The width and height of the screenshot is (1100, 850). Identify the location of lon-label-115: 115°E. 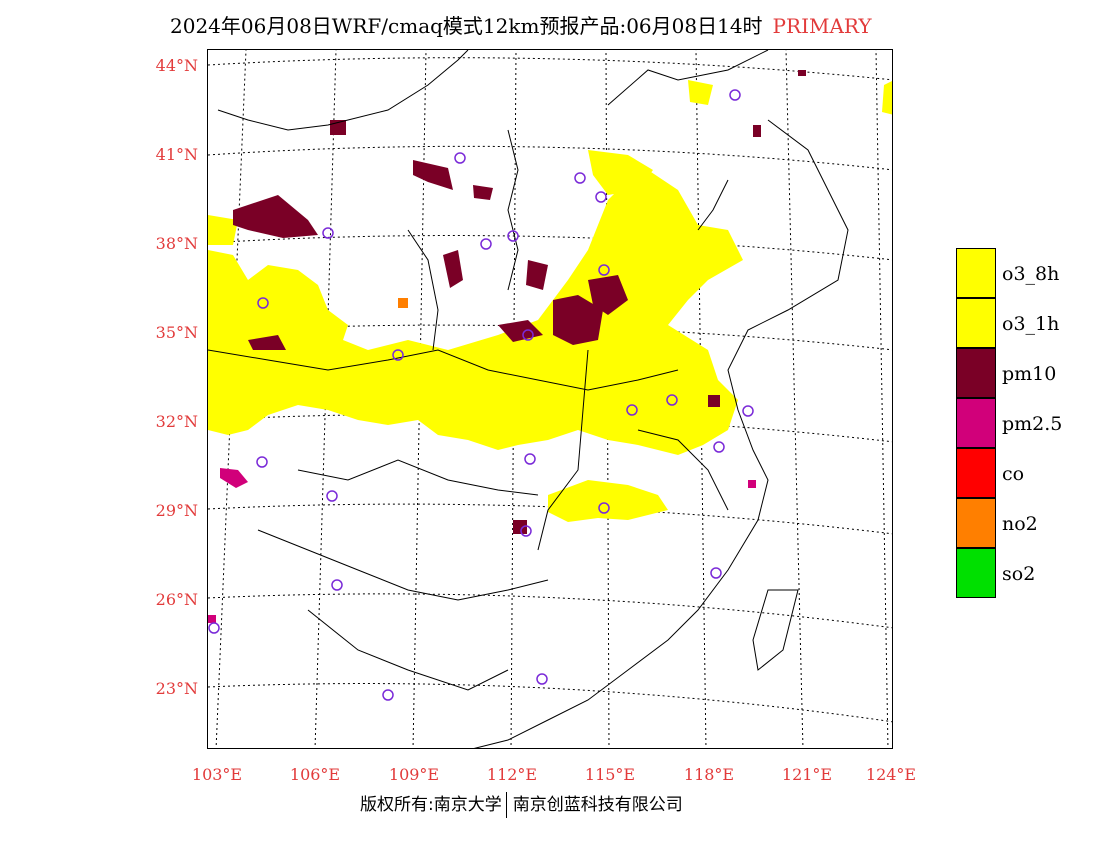
(610, 774).